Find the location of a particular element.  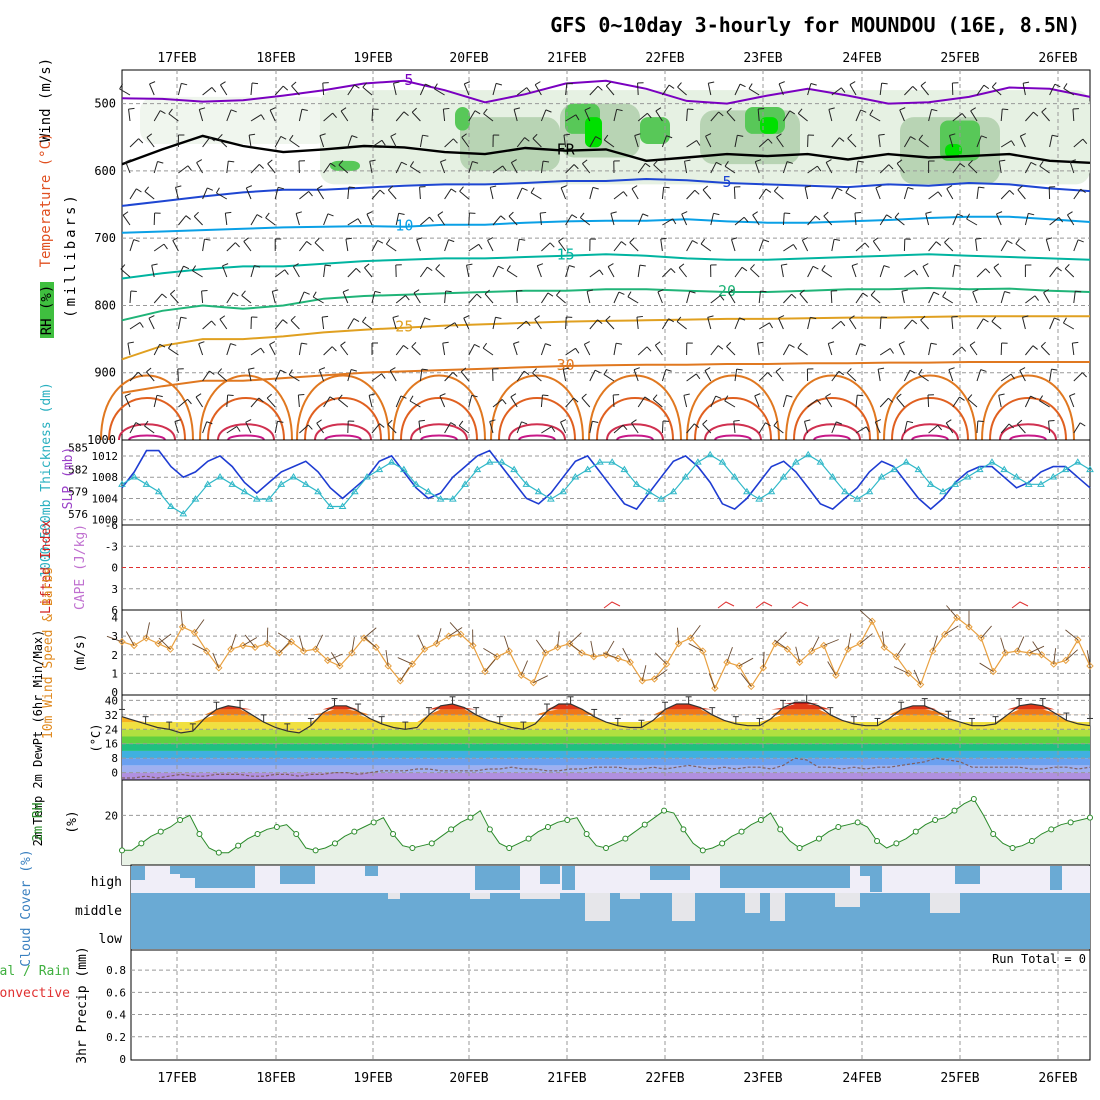

pressure-tick-label: 1000 is located at coordinates (101, 440).